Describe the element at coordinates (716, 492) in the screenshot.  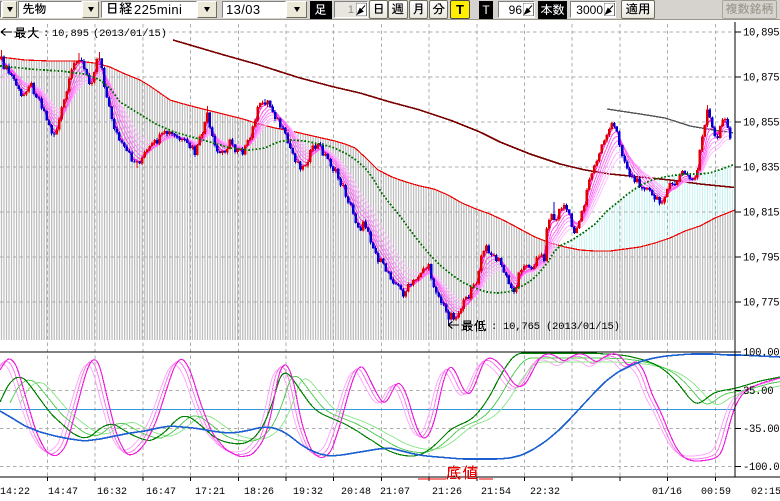
I see `svg-text: 00:59` at that location.